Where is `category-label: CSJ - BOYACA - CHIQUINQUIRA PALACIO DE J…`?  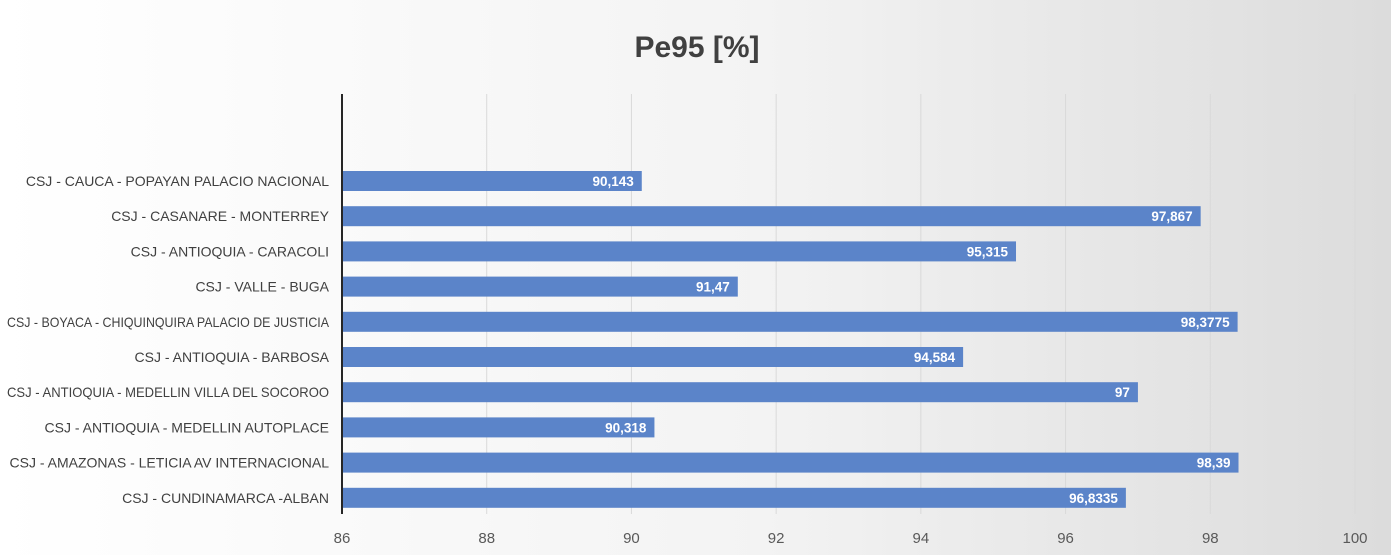 category-label: CSJ - BOYACA - CHIQUINQUIRA PALACIO DE J… is located at coordinates (168, 322).